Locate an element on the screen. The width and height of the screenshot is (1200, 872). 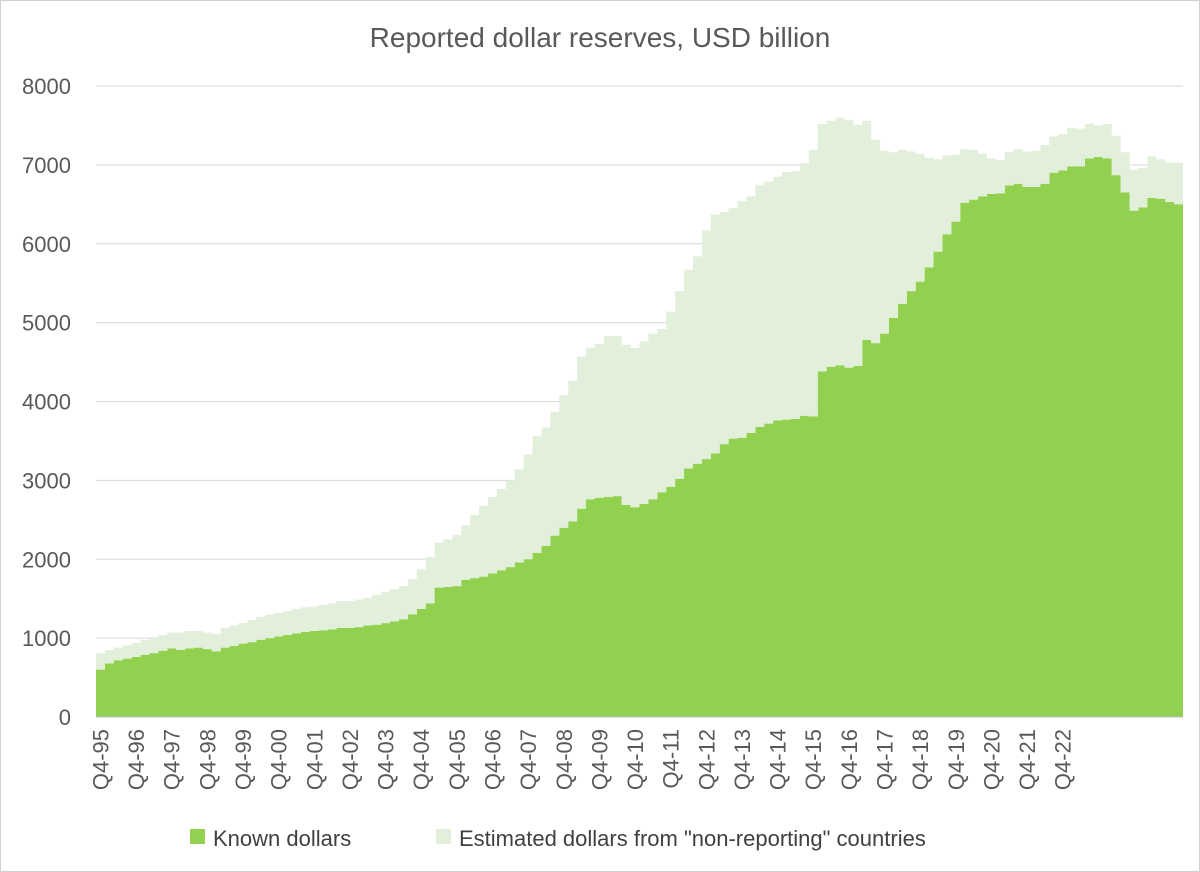
x-tick-label: Q4-19 is located at coordinates (956, 759).